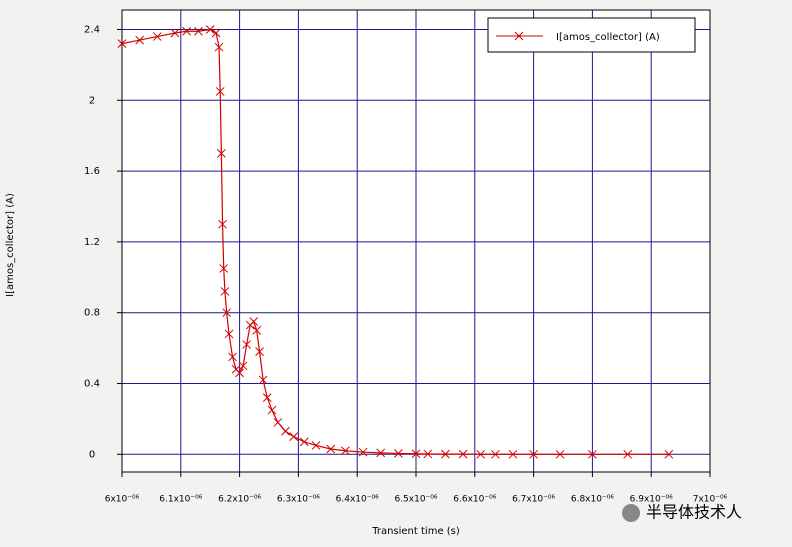 The width and height of the screenshot is (792, 547). What do you see at coordinates (92, 171) in the screenshot?
I see `y-tick-label: 1.6` at bounding box center [92, 171].